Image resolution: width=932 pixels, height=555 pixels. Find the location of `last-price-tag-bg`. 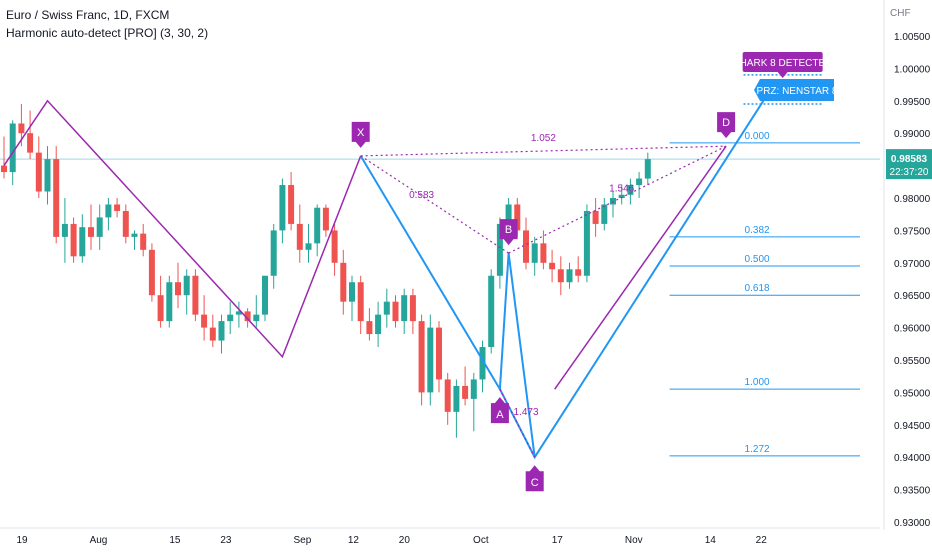

last-price-tag-bg is located at coordinates (909, 164).